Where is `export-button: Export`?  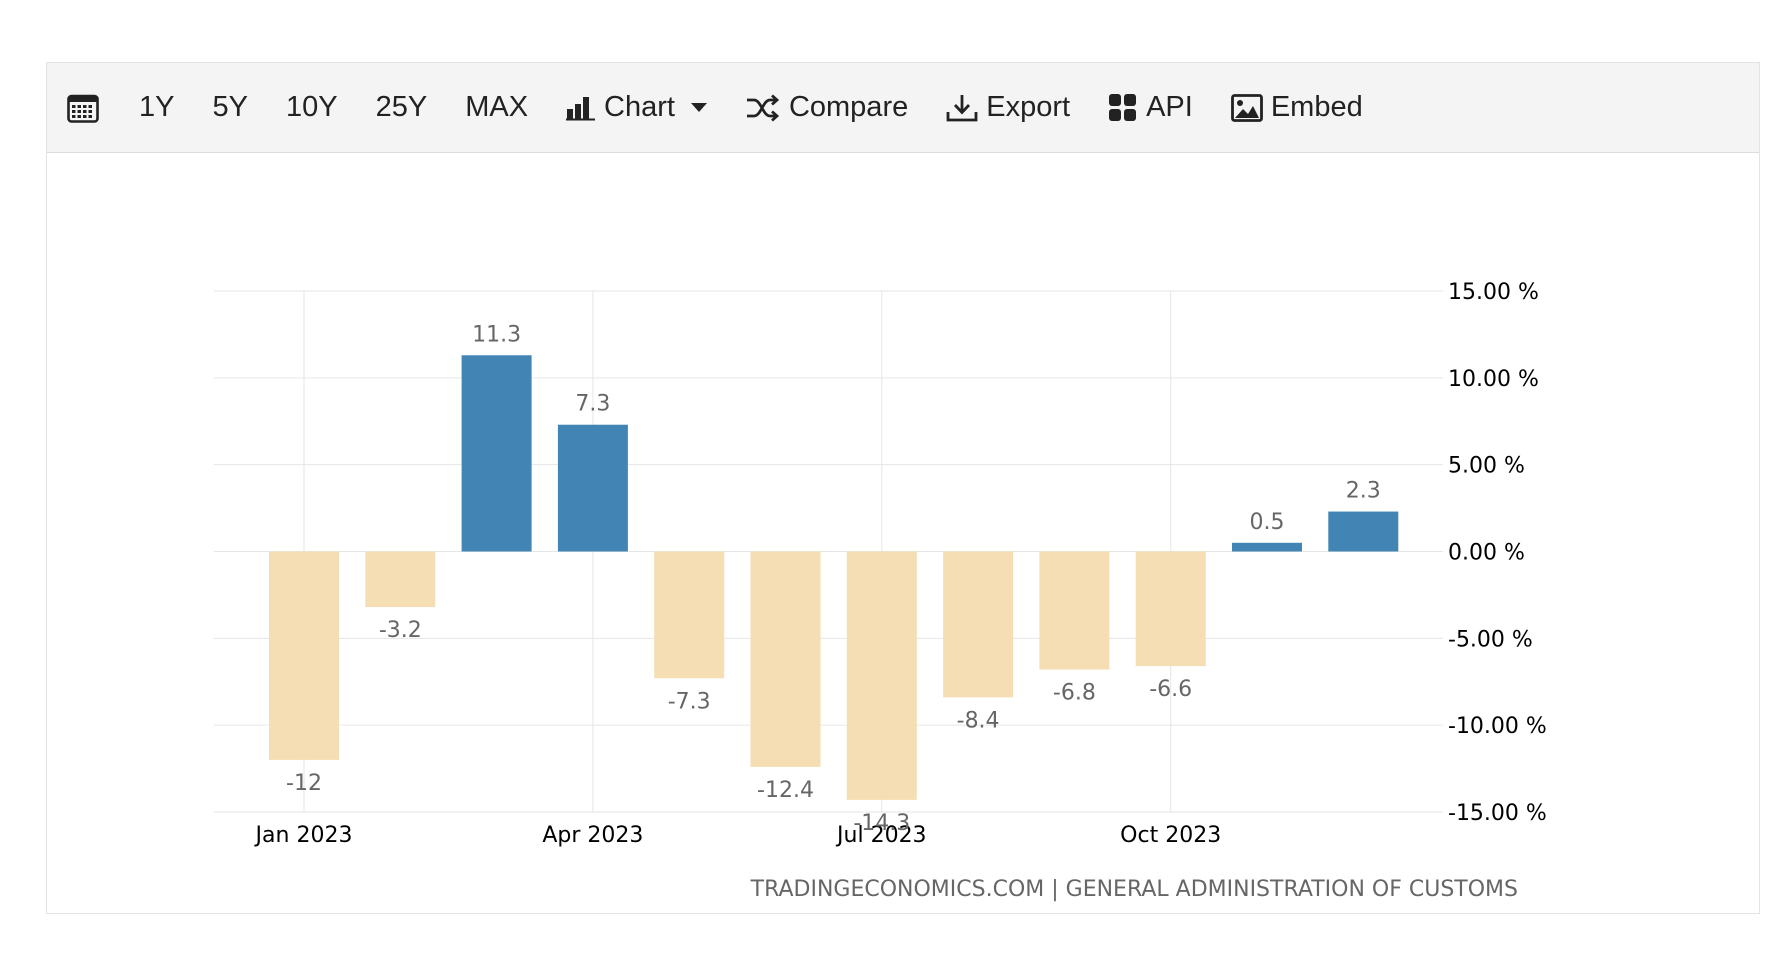
export-button: Export is located at coordinates (1008, 107).